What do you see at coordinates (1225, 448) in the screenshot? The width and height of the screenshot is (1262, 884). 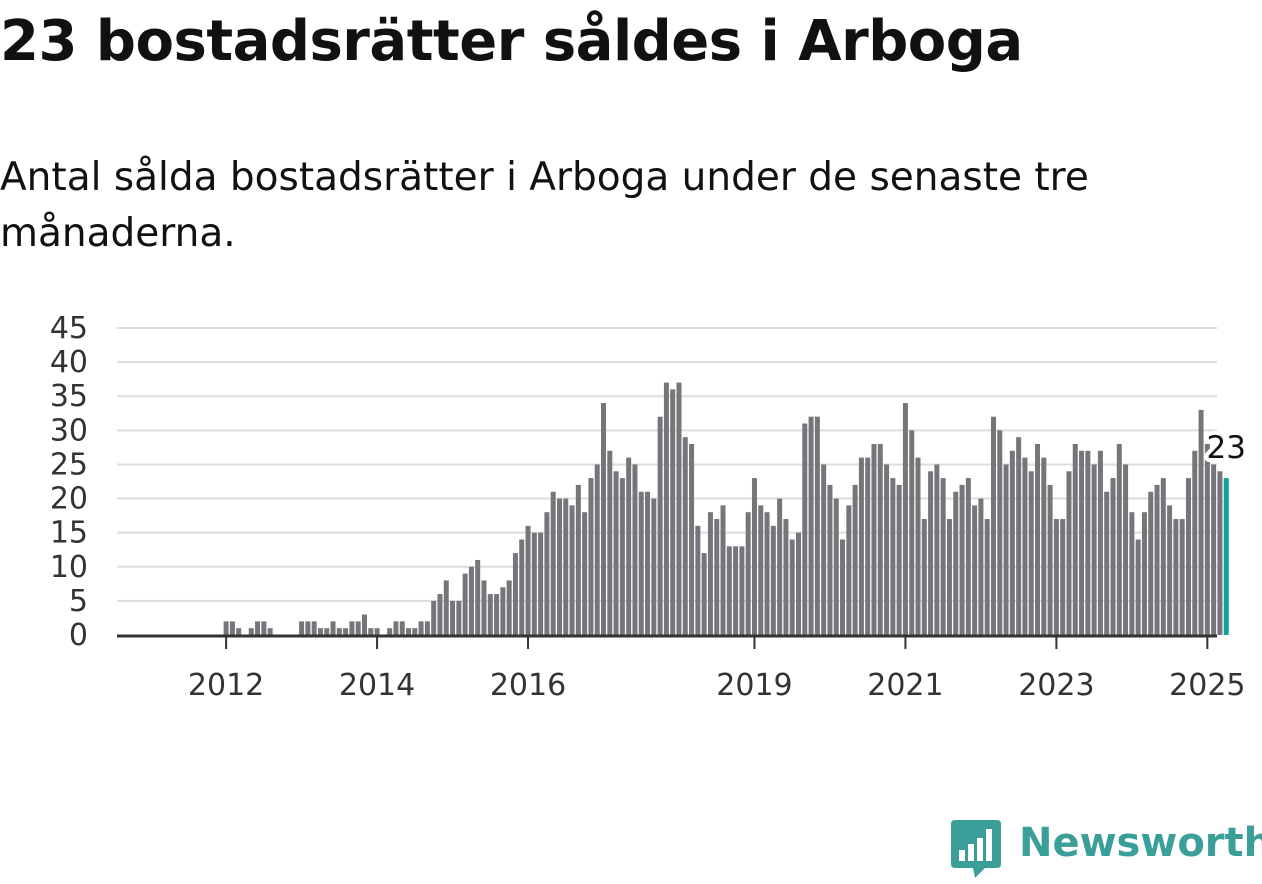 I see `value-annotations: 23` at bounding box center [1225, 448].